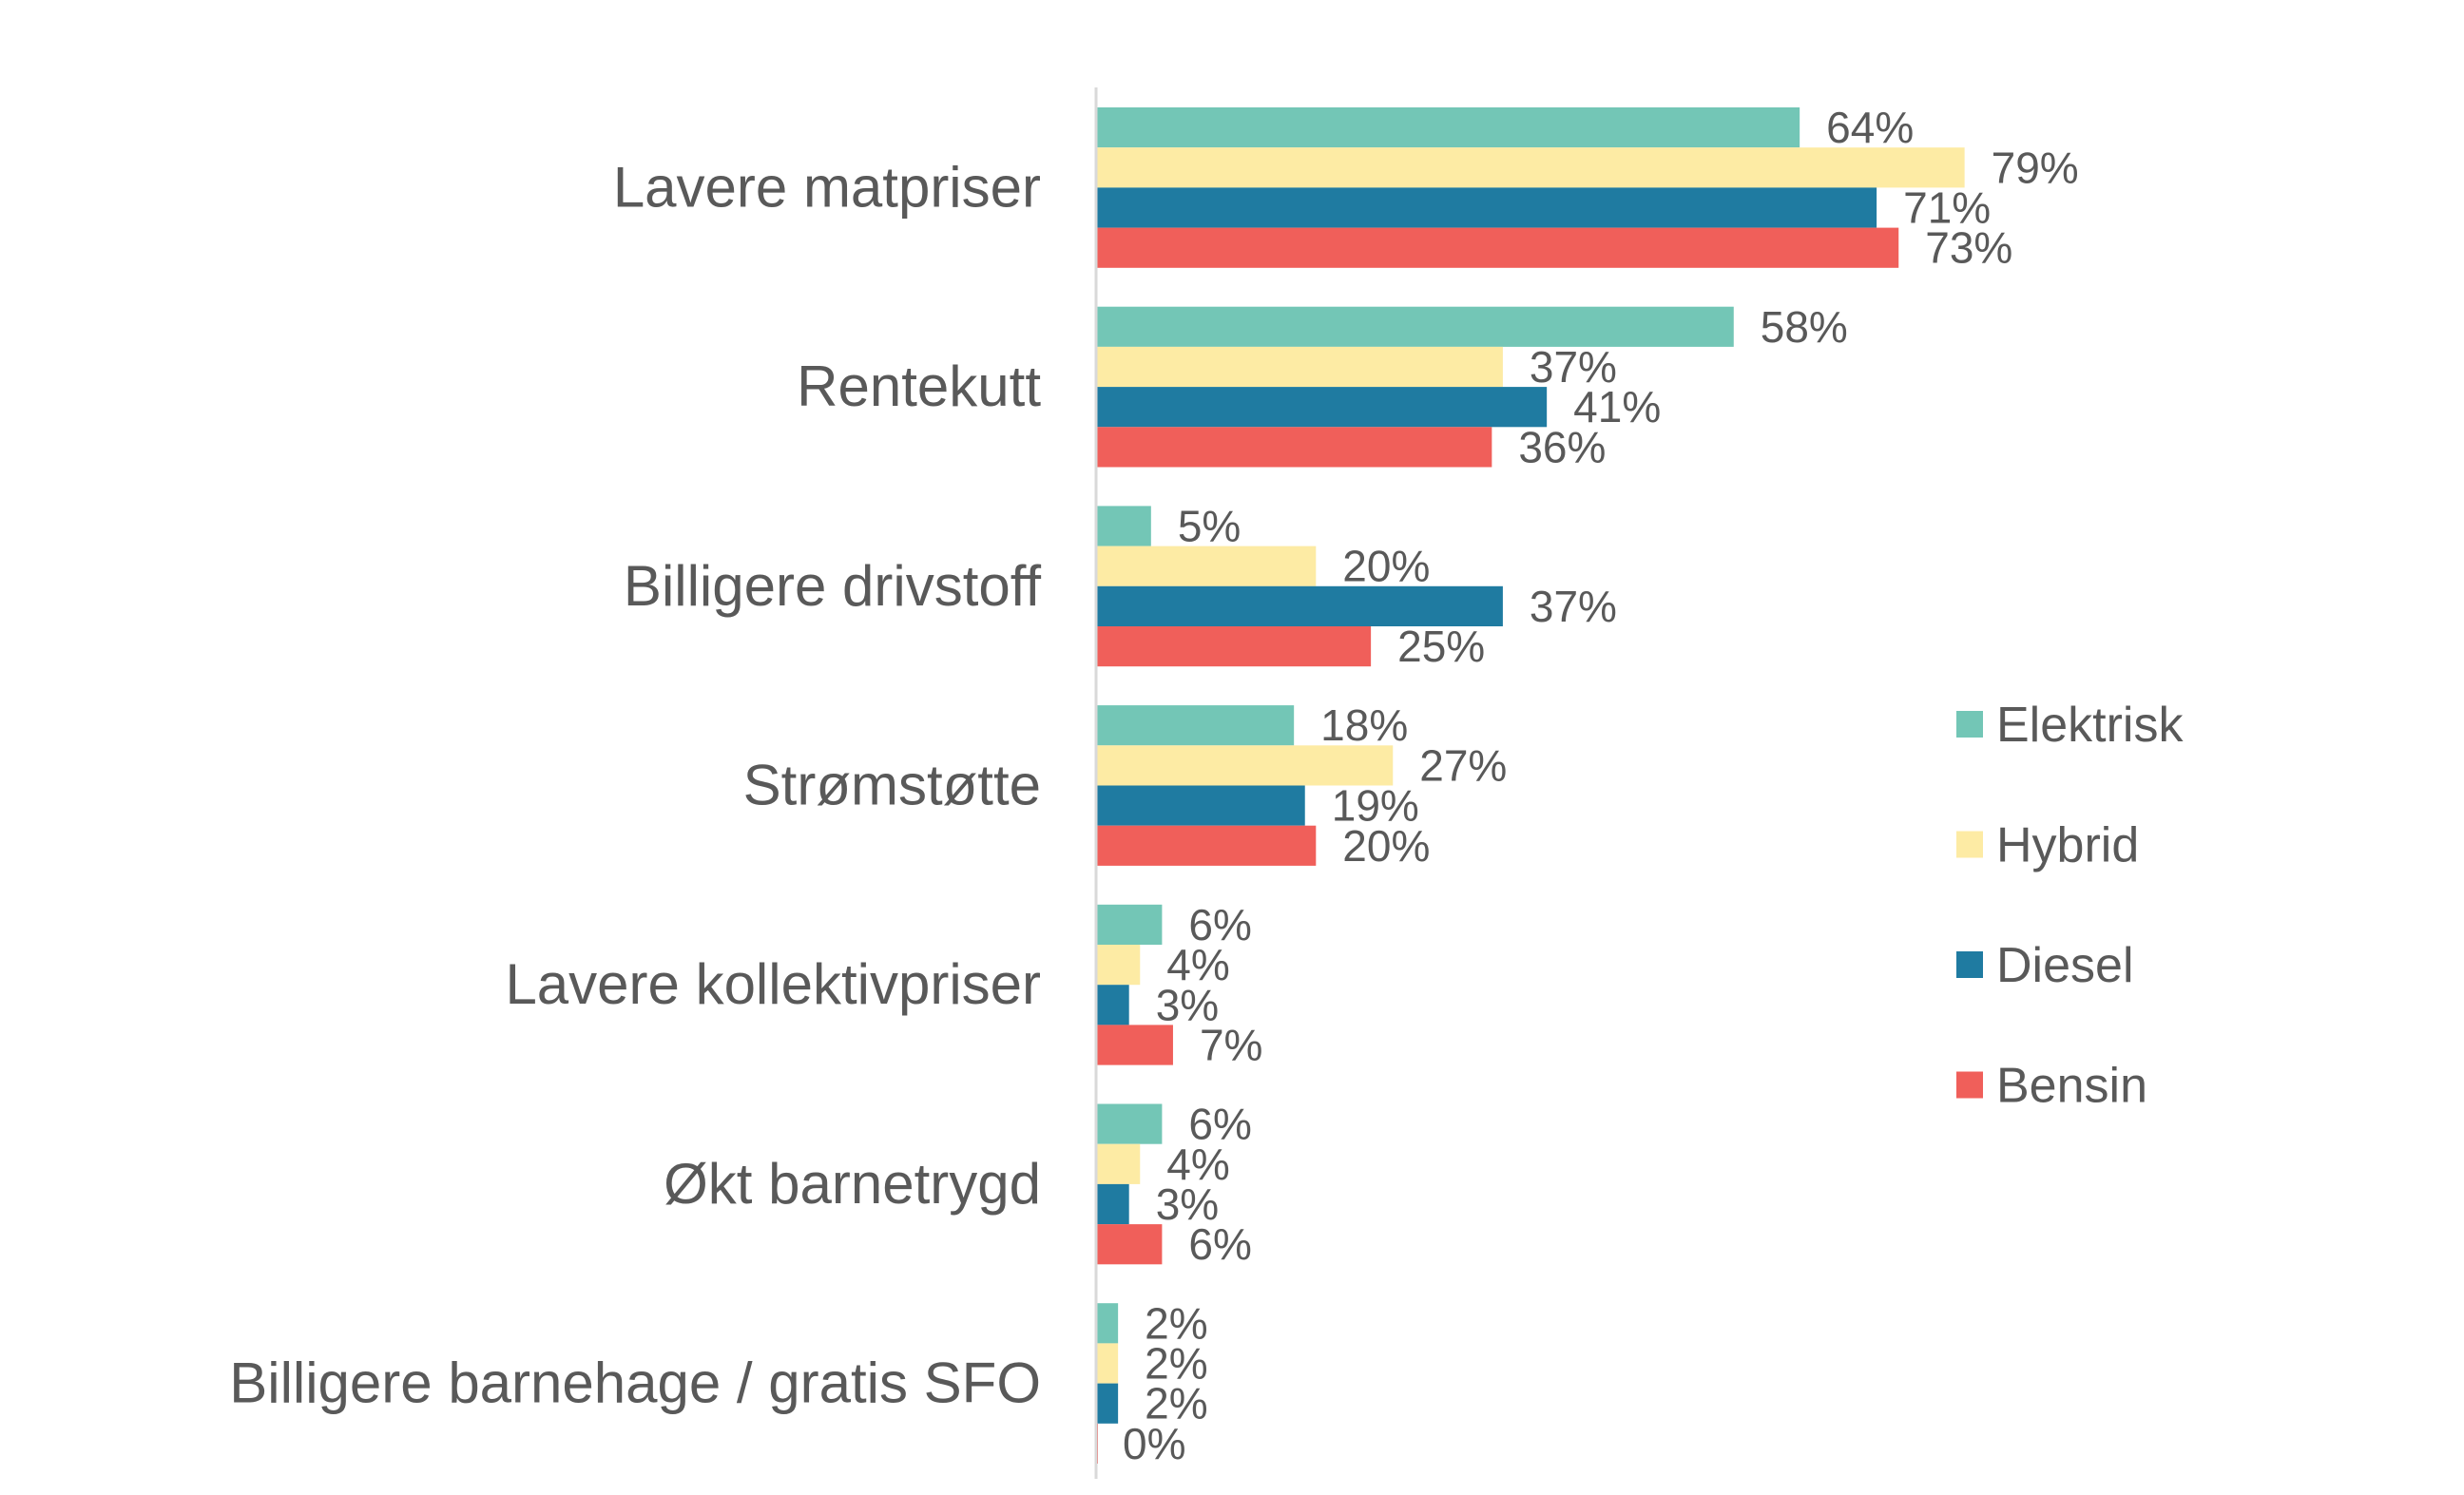 Image resolution: width=2464 pixels, height=1495 pixels. I want to click on category-label: Lavere matpriser, so click(827, 187).